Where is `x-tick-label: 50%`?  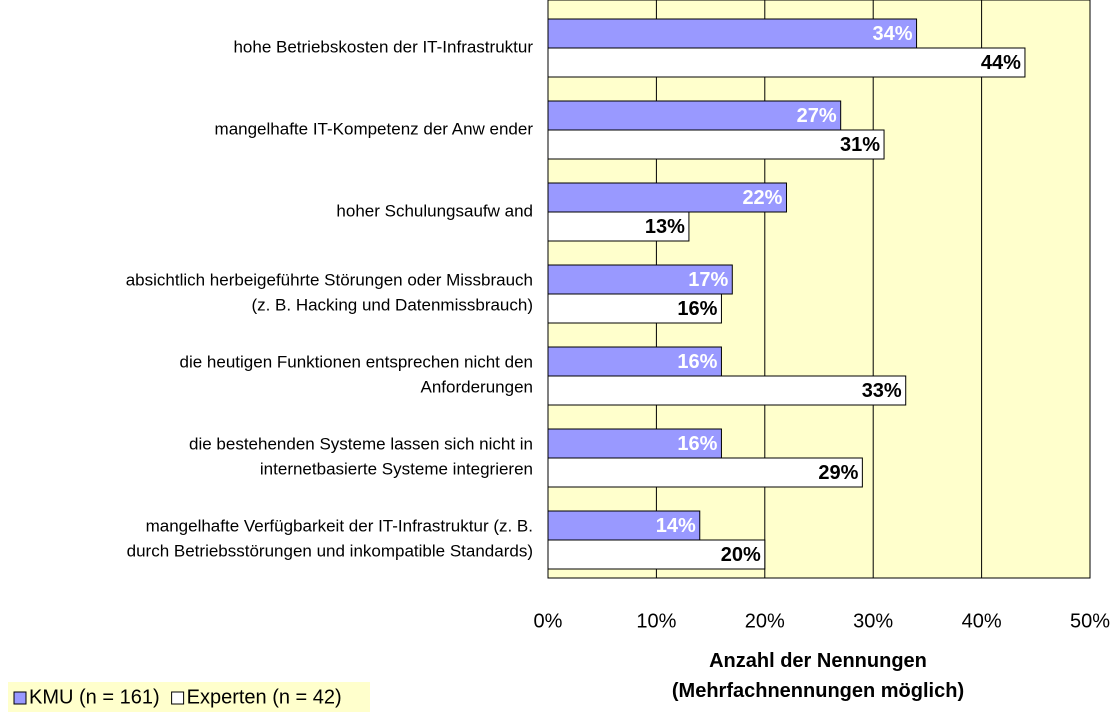
x-tick-label: 50% is located at coordinates (1090, 621).